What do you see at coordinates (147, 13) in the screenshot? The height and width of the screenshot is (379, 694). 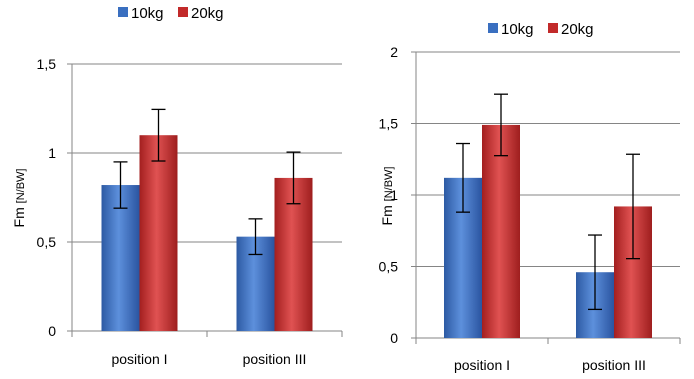 I see `chart-1-legend-label-10kg: 10kg` at bounding box center [147, 13].